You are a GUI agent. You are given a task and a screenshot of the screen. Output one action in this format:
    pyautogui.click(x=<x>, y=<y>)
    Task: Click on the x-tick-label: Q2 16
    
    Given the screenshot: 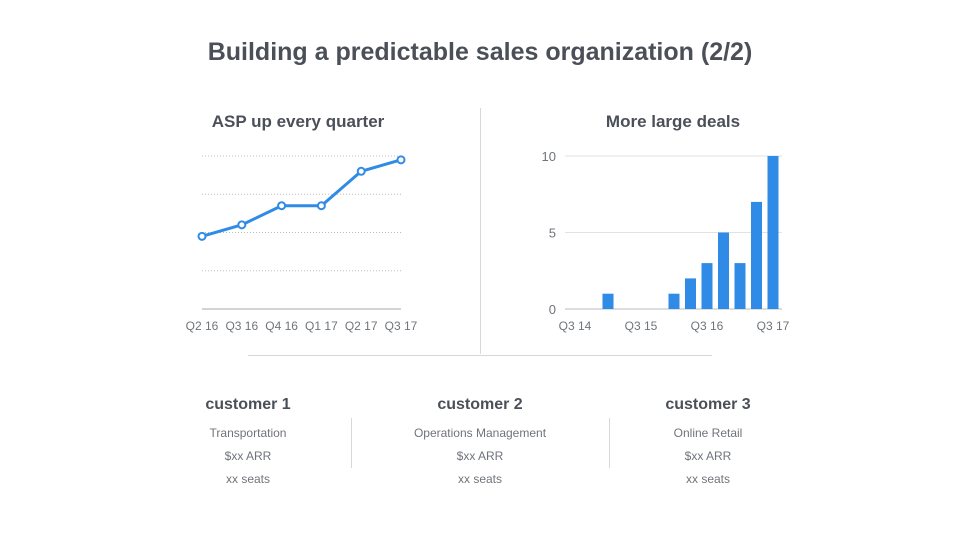 What is the action you would take?
    pyautogui.click(x=202, y=326)
    